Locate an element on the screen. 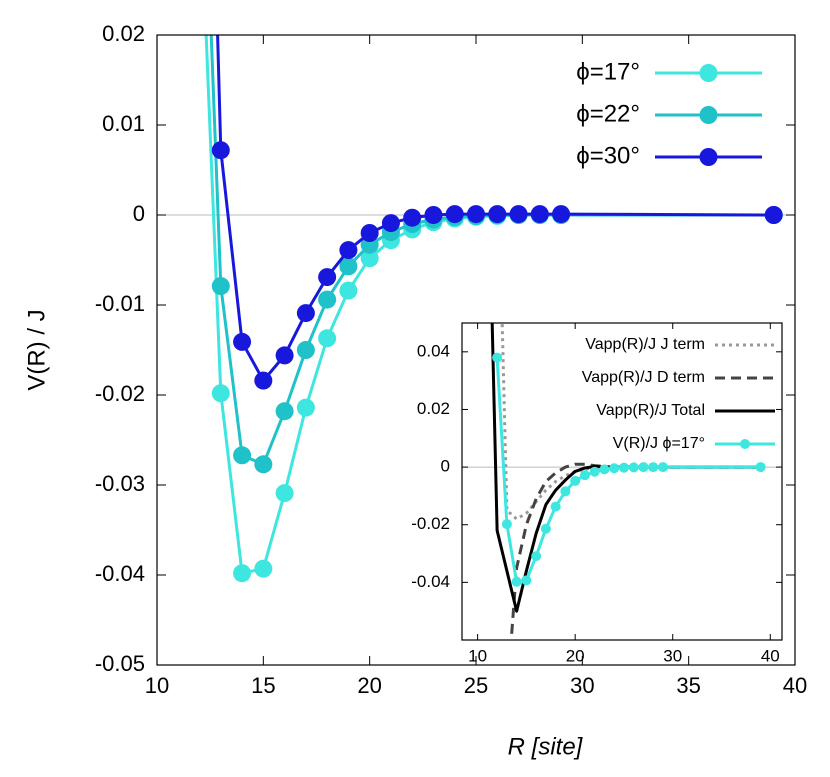 The image size is (830, 777). x-tick-label: 15 is located at coordinates (263, 685).